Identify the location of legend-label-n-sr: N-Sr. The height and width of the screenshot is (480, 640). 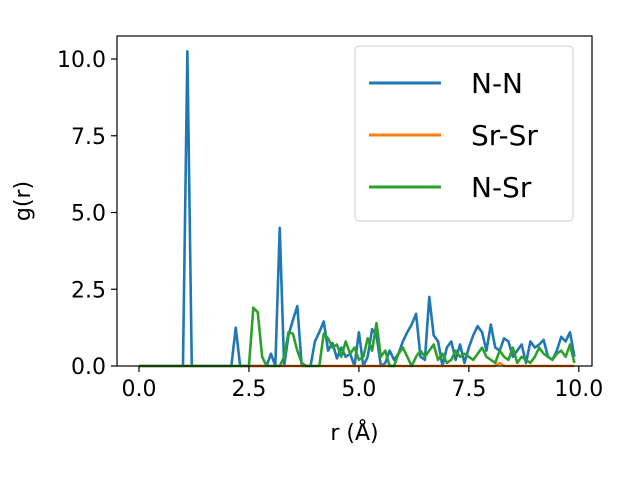
(501, 187).